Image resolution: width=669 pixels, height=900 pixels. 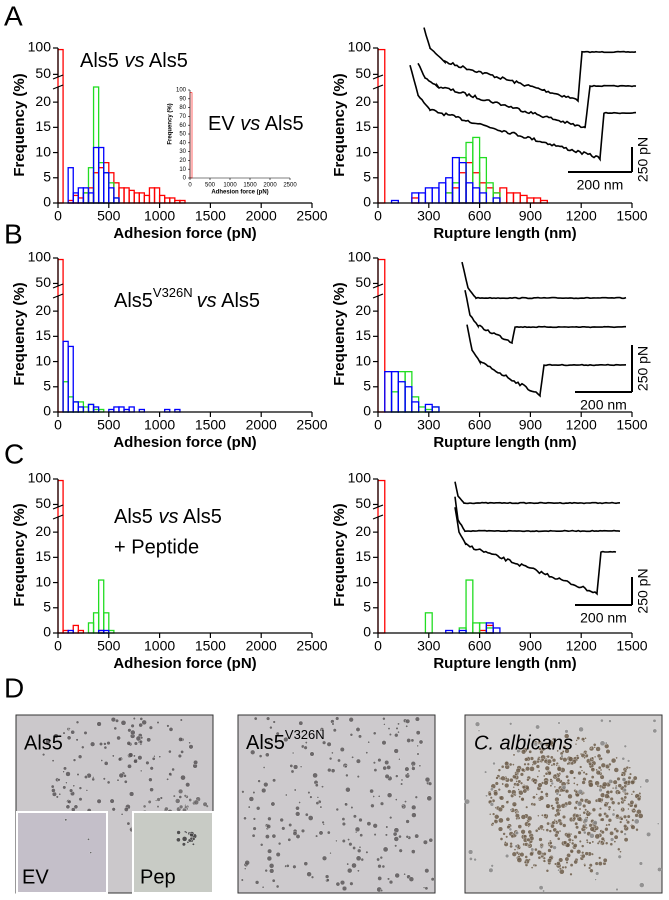 I want to click on micrograph-inset, so click(x=62, y=852).